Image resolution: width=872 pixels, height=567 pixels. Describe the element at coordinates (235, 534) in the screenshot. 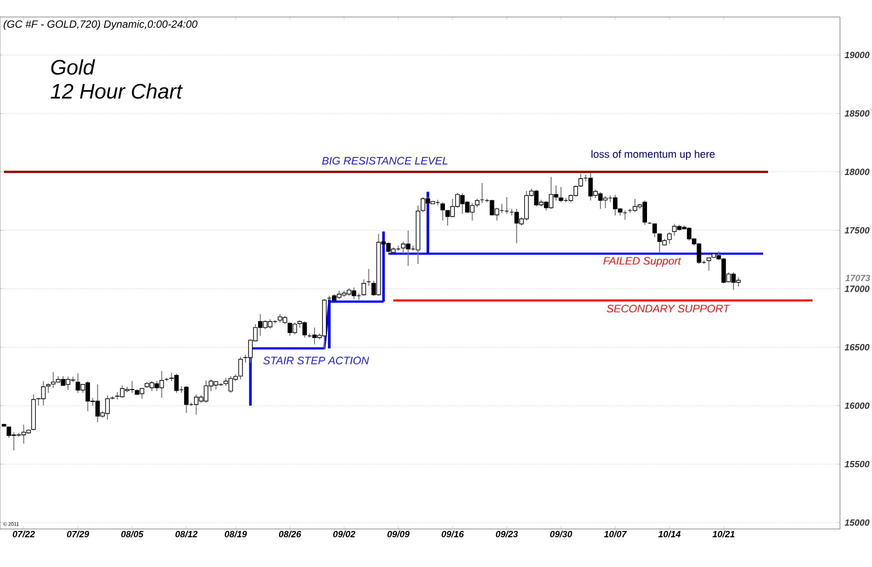

I see `x-tick-label: 08/19` at that location.